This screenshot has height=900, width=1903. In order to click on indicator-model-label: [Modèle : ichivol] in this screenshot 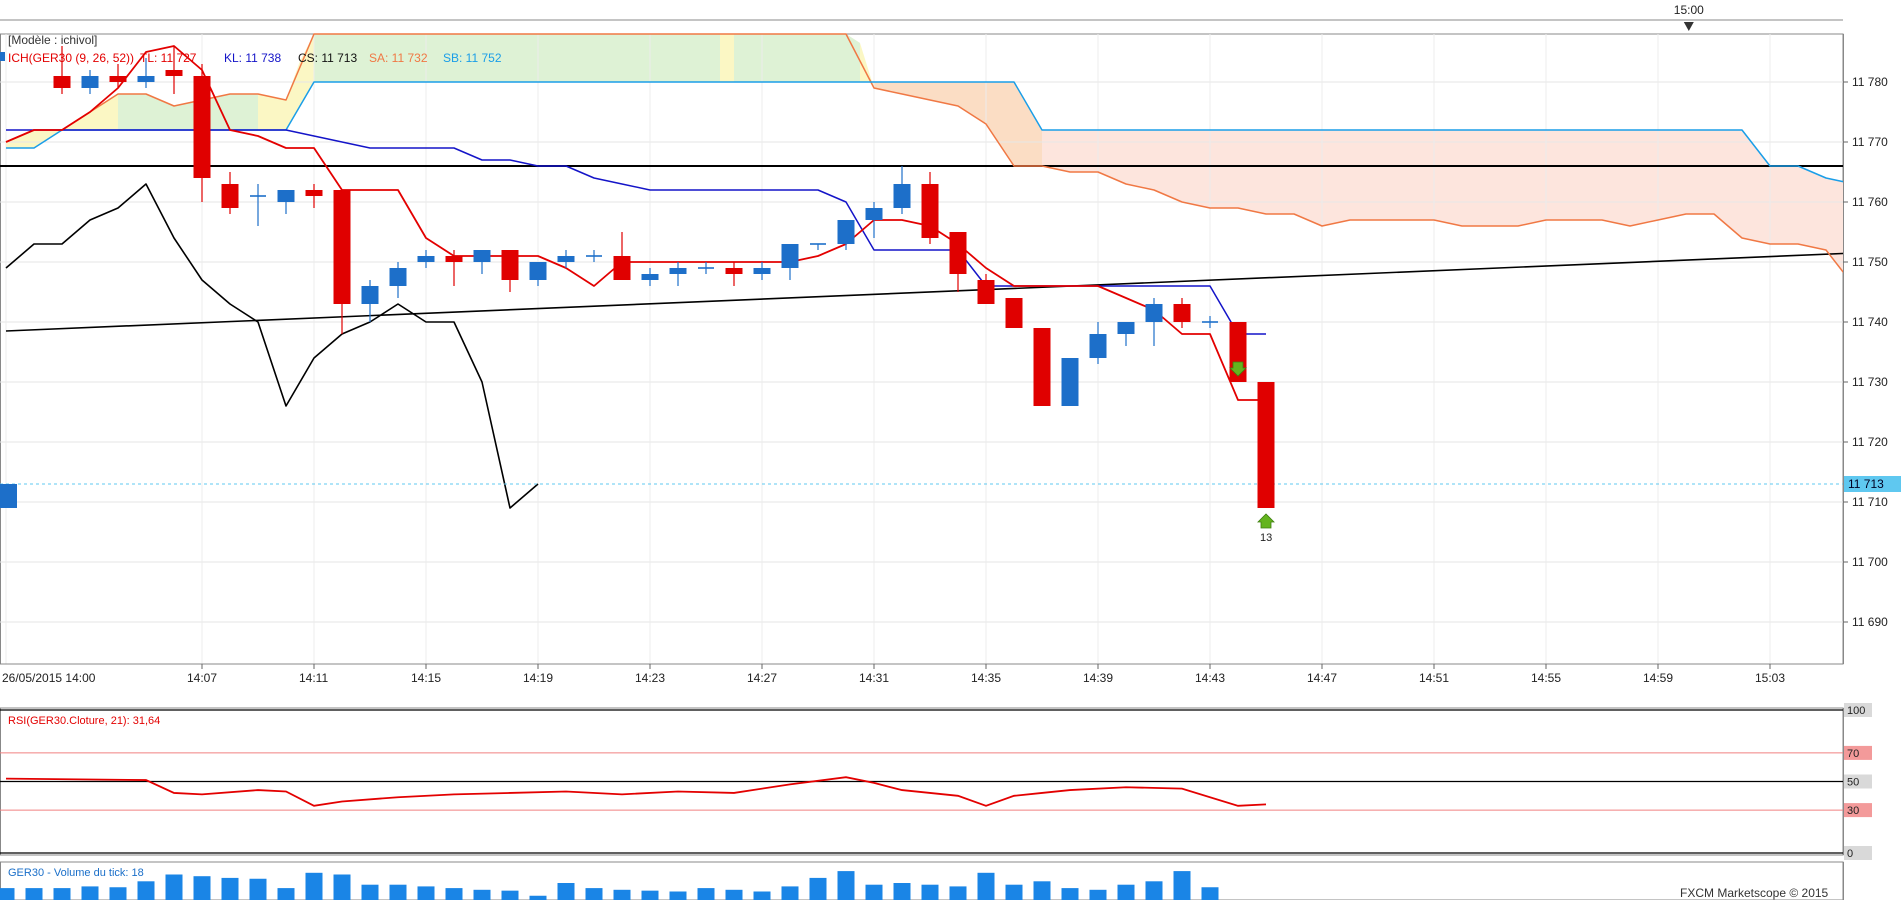, I will do `click(52, 40)`.